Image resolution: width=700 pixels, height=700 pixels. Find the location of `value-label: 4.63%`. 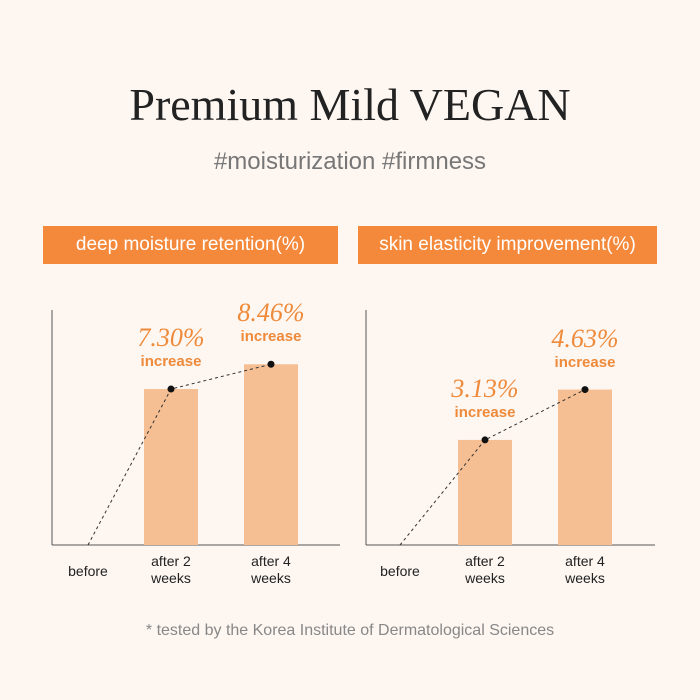

value-label: 4.63% is located at coordinates (585, 338).